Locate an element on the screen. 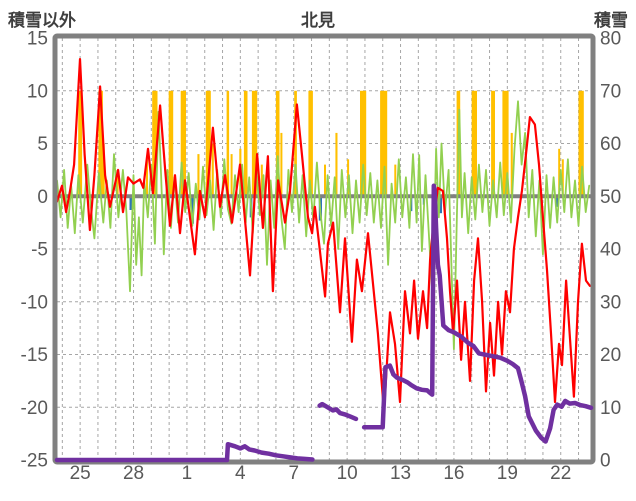  svg-text: 60 is located at coordinates (610, 144).